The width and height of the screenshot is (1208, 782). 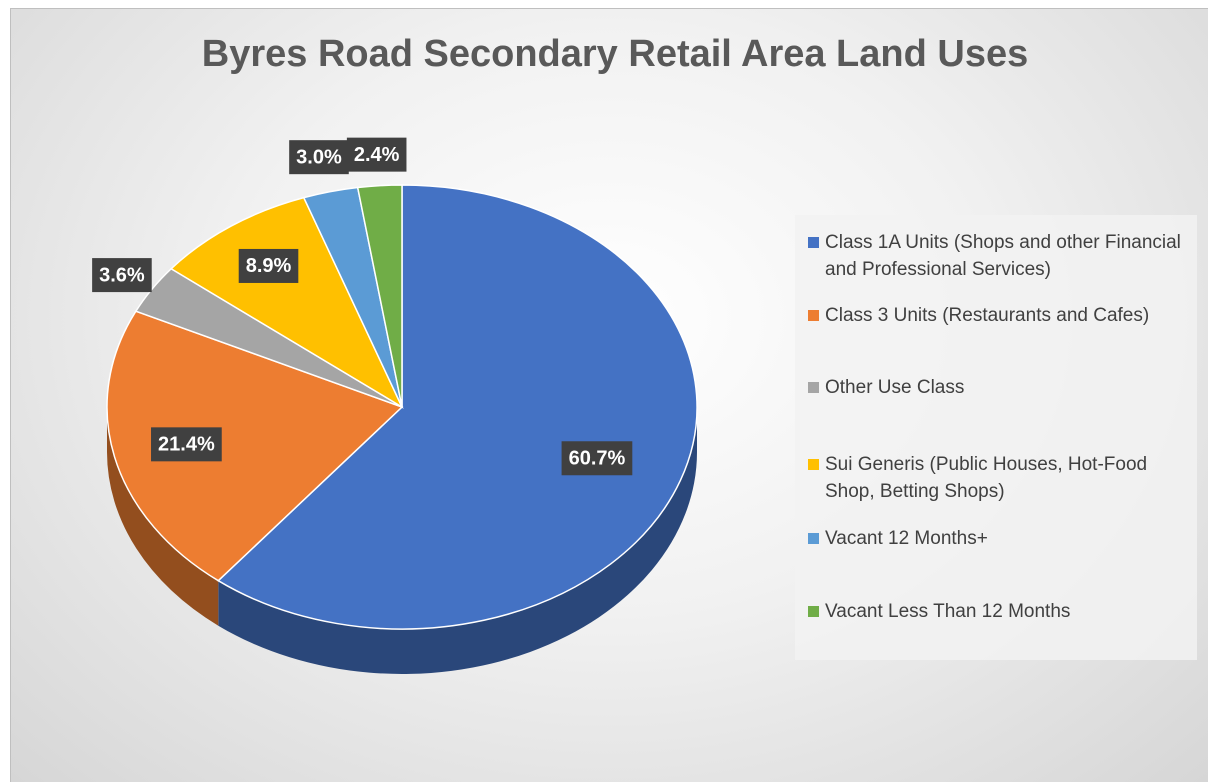 I want to click on data-label-text: 2.4%, so click(x=377, y=155).